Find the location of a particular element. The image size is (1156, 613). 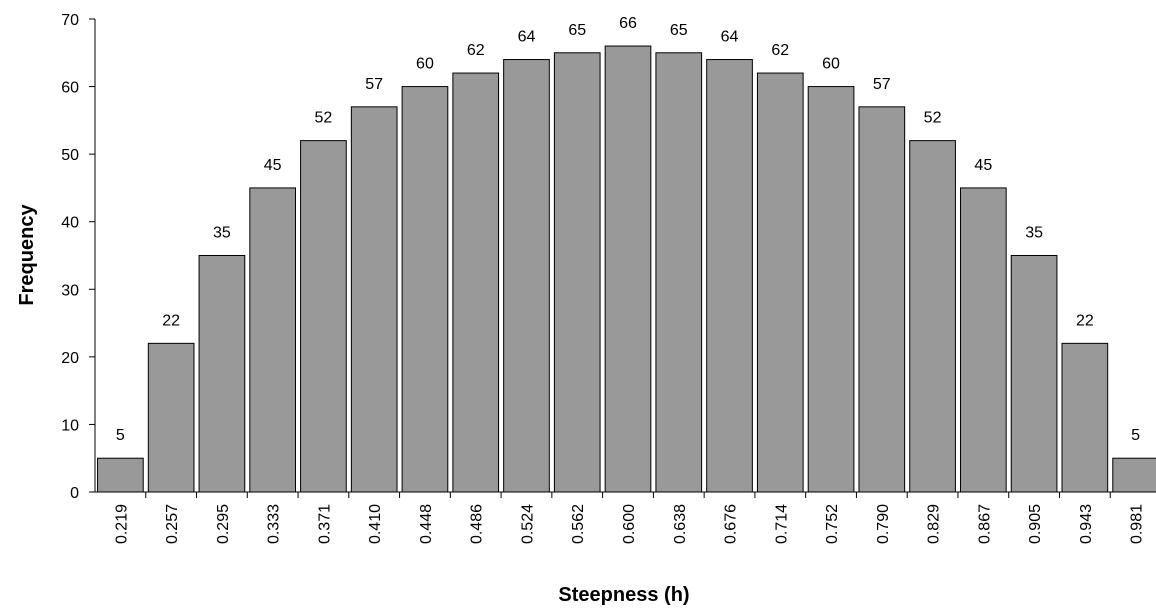

x-tick-label: 0.943 is located at coordinates (1086, 524).